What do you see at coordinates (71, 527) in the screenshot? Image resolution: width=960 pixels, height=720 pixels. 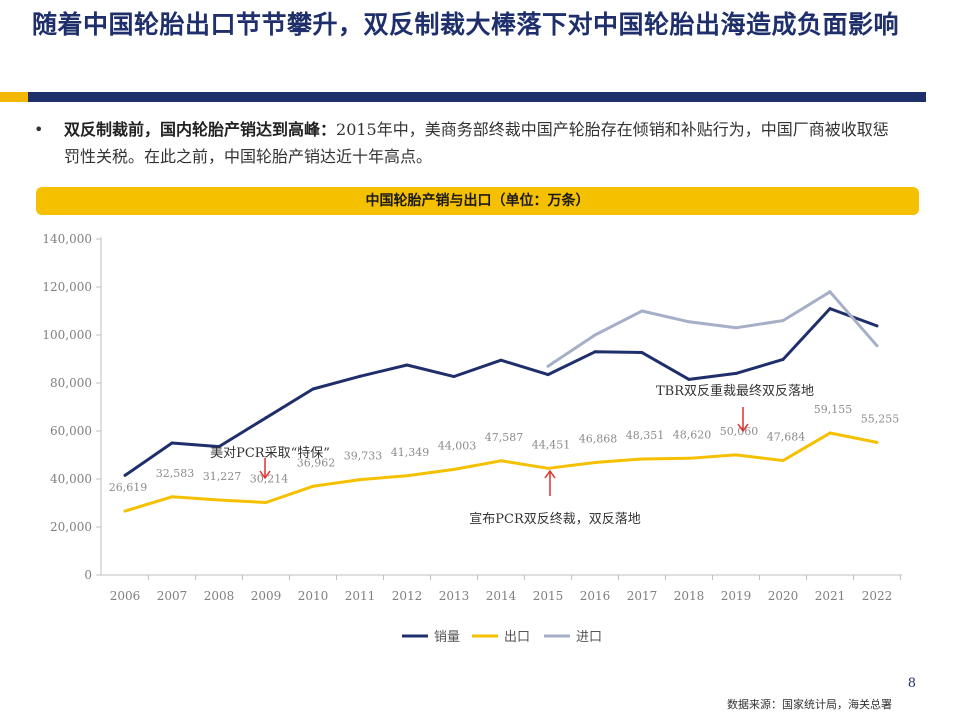 I see `y-tick-label: 20,000` at bounding box center [71, 527].